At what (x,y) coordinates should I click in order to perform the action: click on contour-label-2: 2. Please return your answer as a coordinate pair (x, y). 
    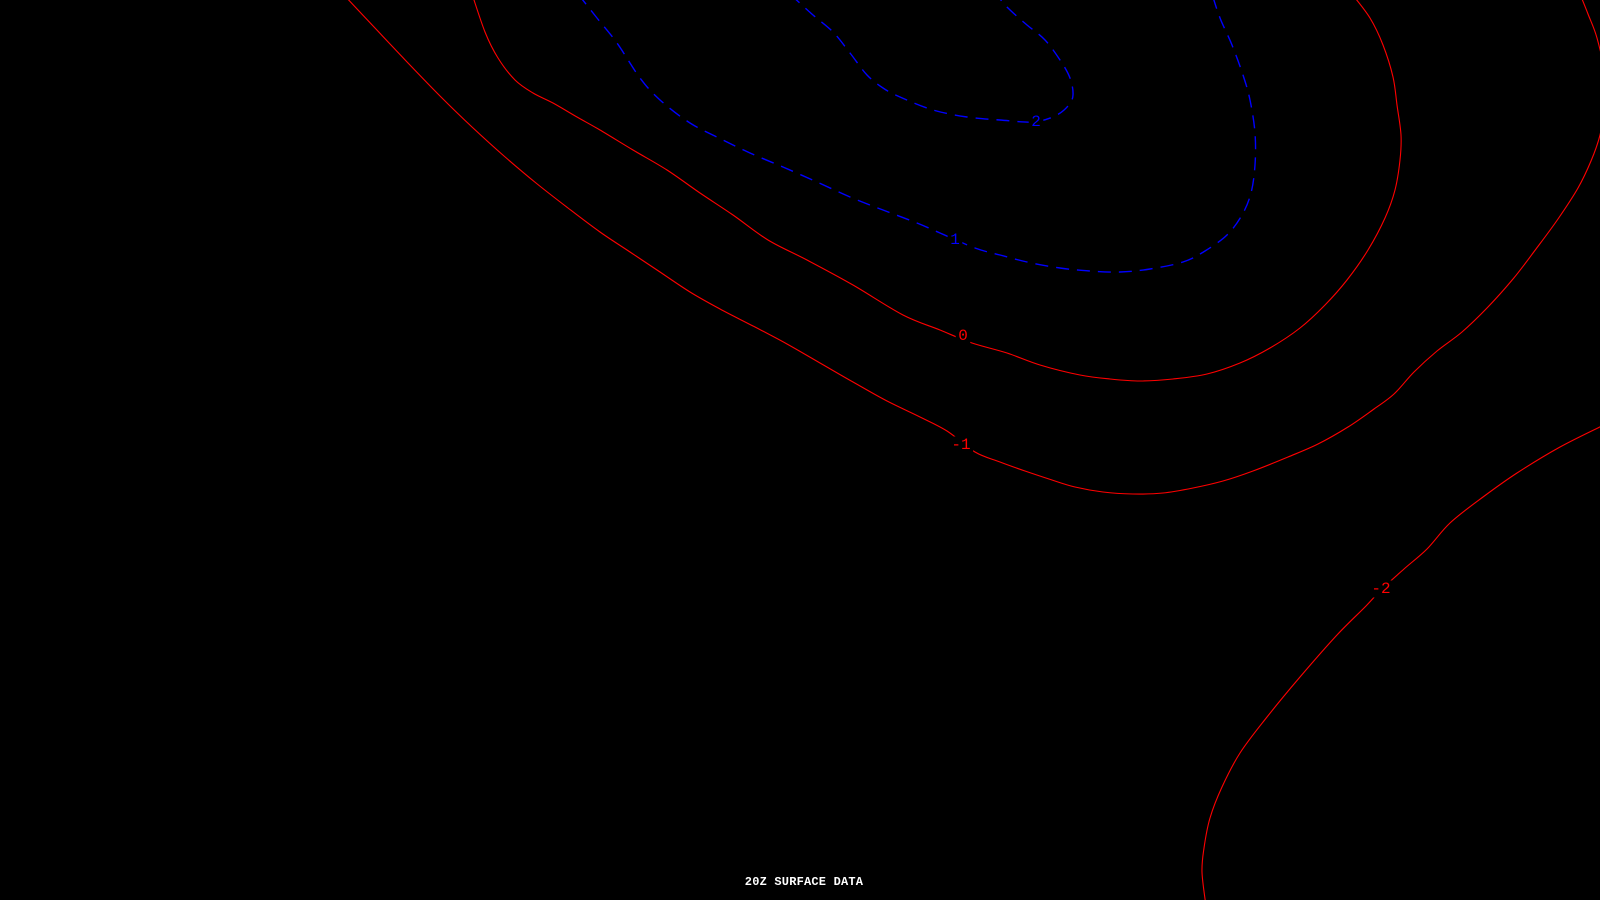
    Looking at the image, I should click on (1036, 122).